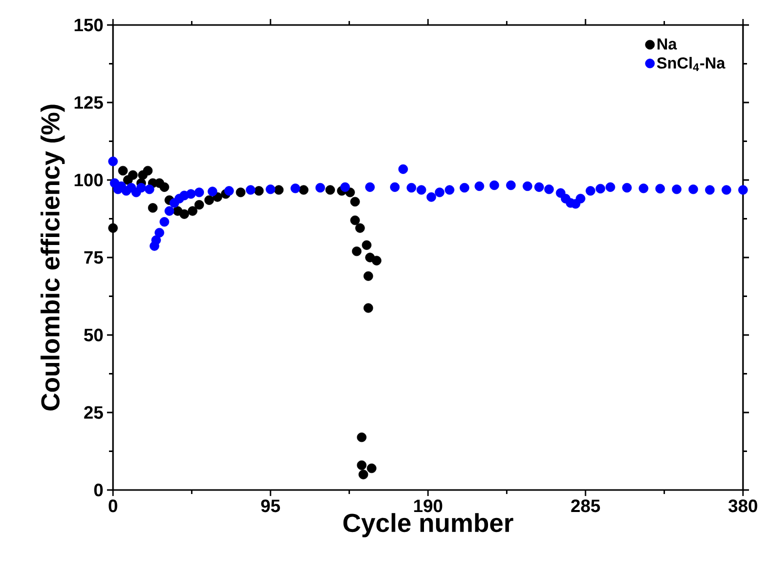 This screenshot has width=770, height=574. What do you see at coordinates (113, 506) in the screenshot?
I see `x-tick-label: 0` at bounding box center [113, 506].